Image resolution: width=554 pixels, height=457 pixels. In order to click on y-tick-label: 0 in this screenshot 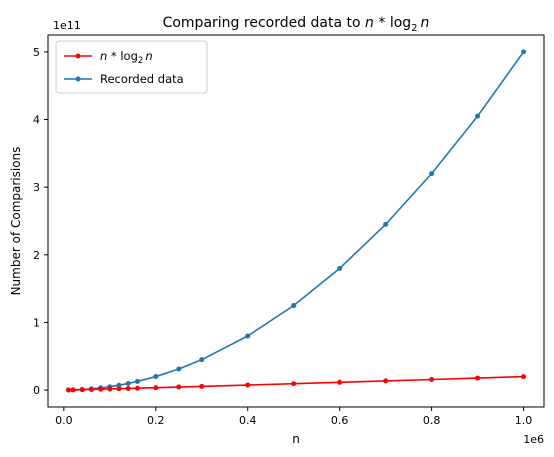, I will do `click(36, 390)`.